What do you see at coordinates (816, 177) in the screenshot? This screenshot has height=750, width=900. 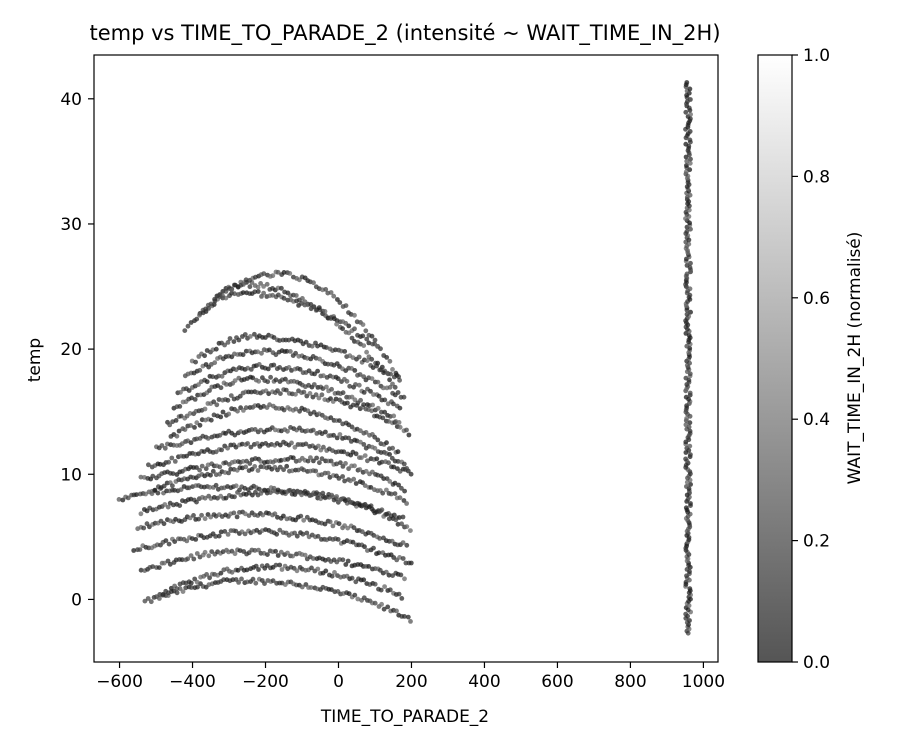 I see `colorbar-tick-label: 0.8` at bounding box center [816, 177].